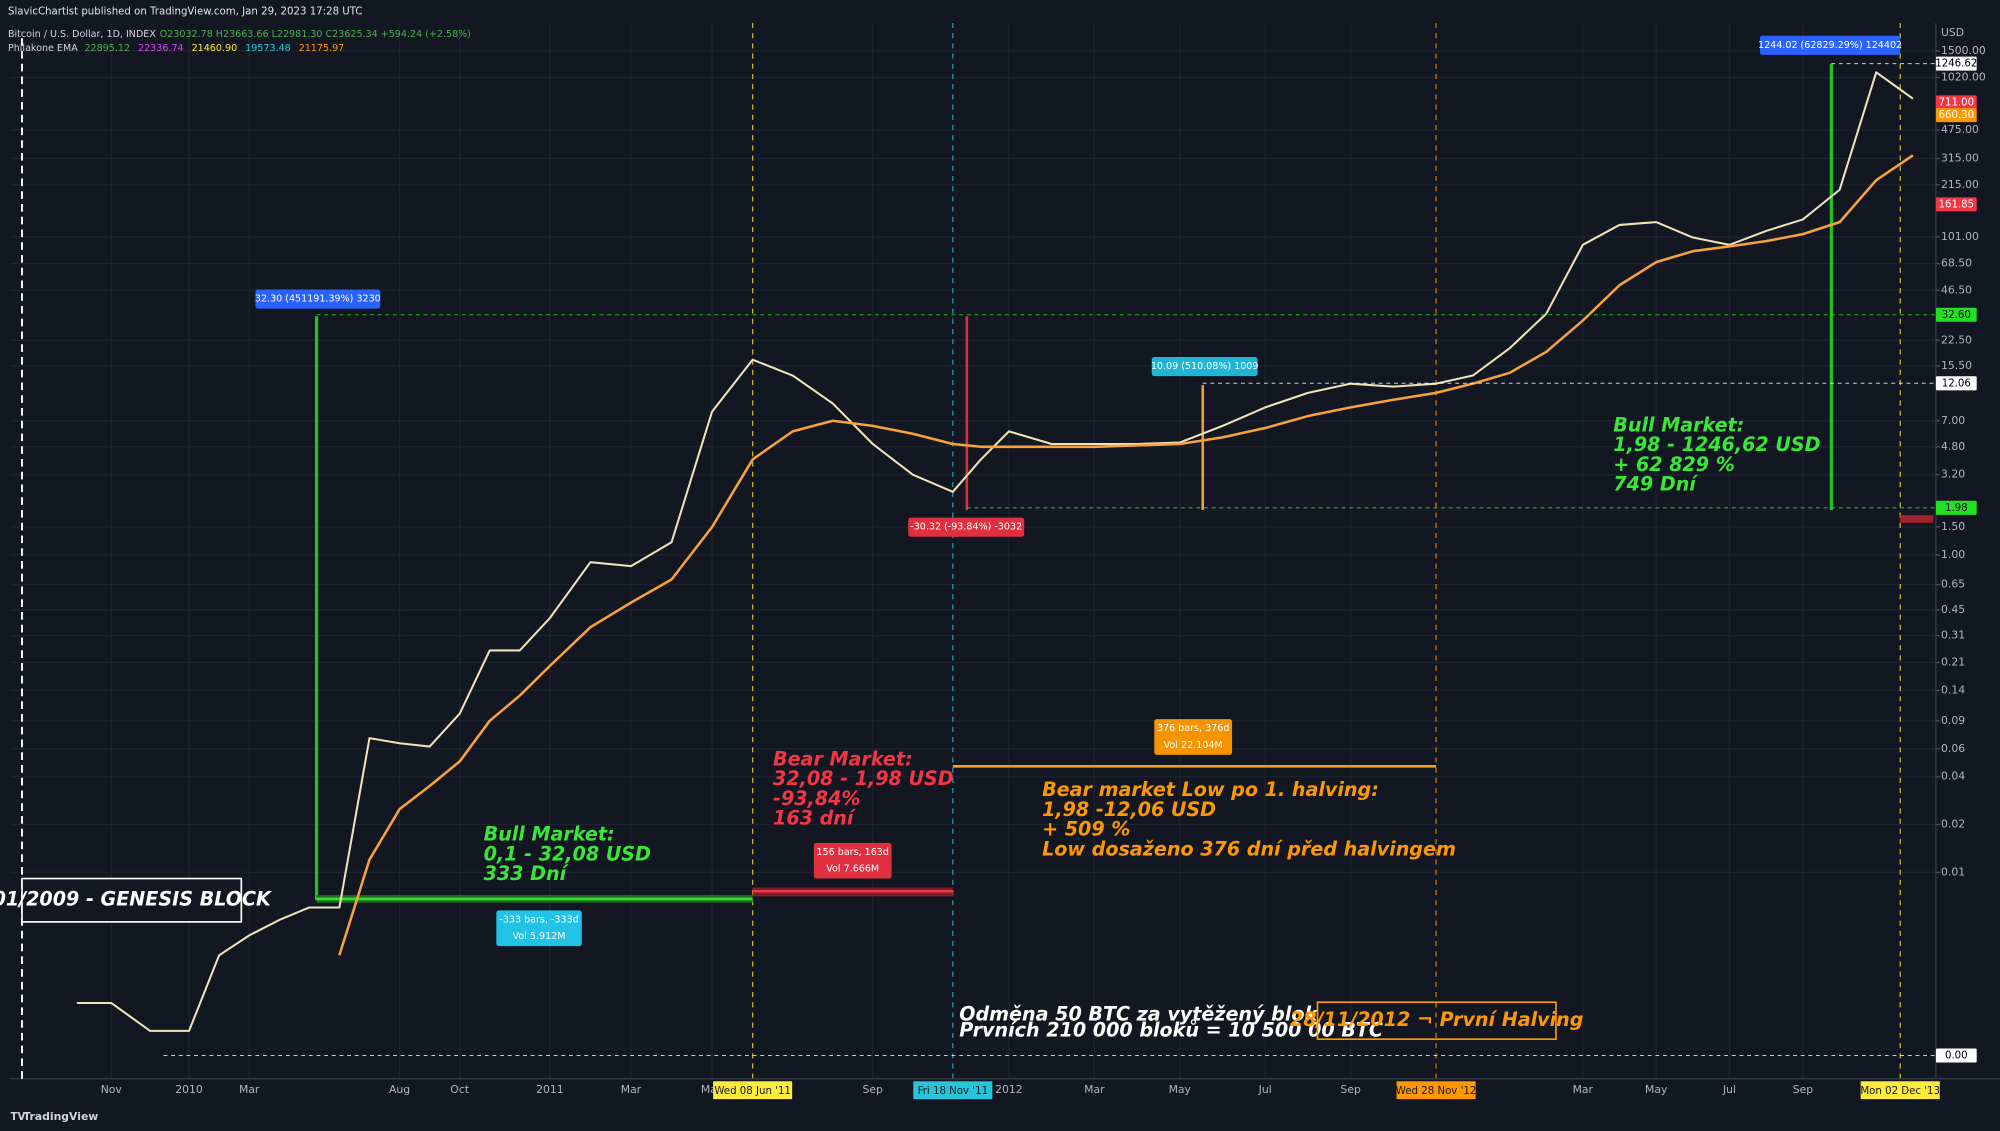  Describe the element at coordinates (1953, 661) in the screenshot. I see `y-tick-label: 0.21` at that location.